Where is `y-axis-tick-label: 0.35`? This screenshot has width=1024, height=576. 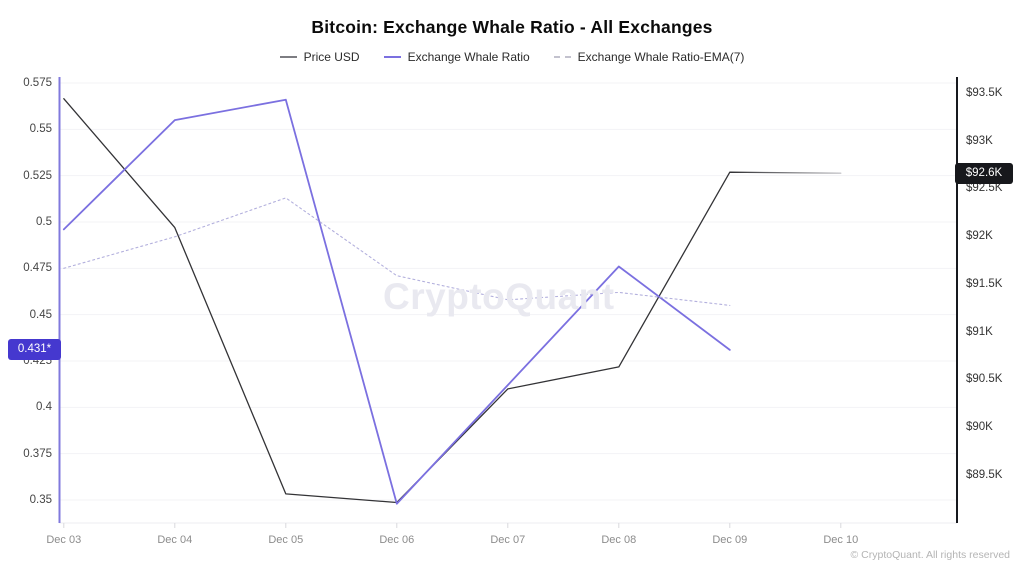
y-axis-tick-label: 0.35 is located at coordinates (40, 500).